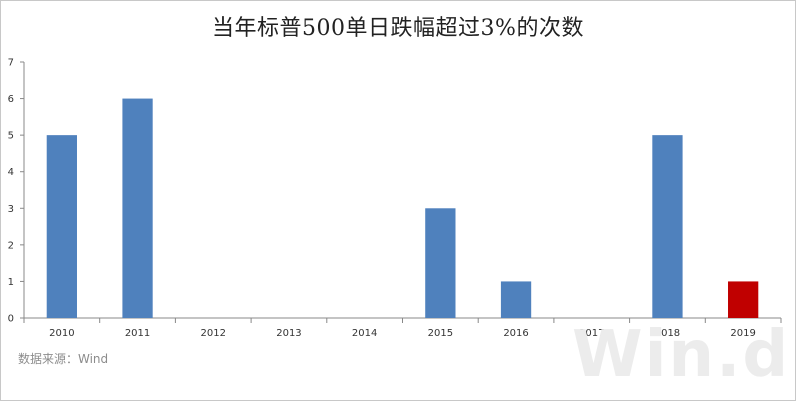 This screenshot has height=401, width=796. What do you see at coordinates (63, 359) in the screenshot?
I see `data-source-note: 数据来源：Wind` at bounding box center [63, 359].